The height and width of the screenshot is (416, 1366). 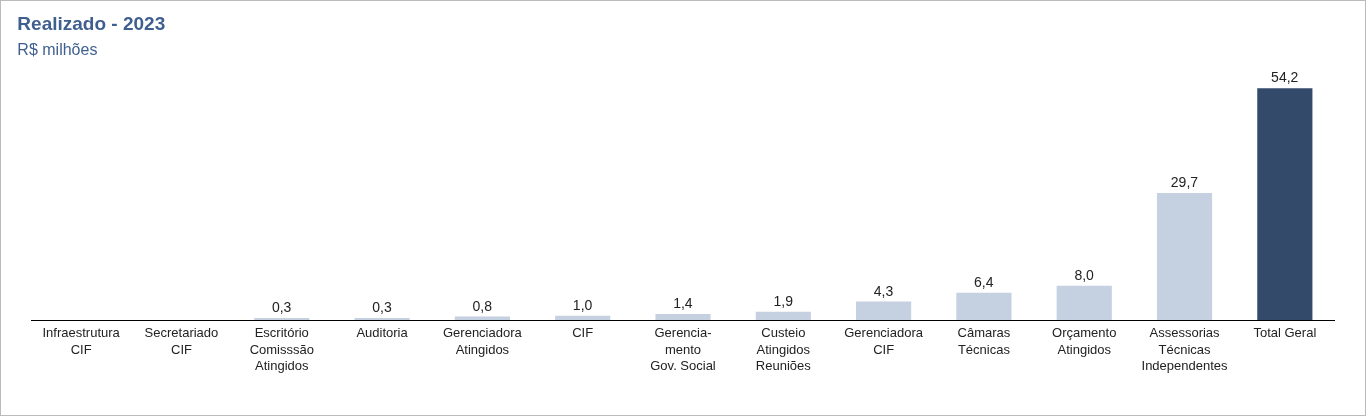 What do you see at coordinates (1084, 340) in the screenshot?
I see `x-tick-label: Orçamento Atingidos` at bounding box center [1084, 340].